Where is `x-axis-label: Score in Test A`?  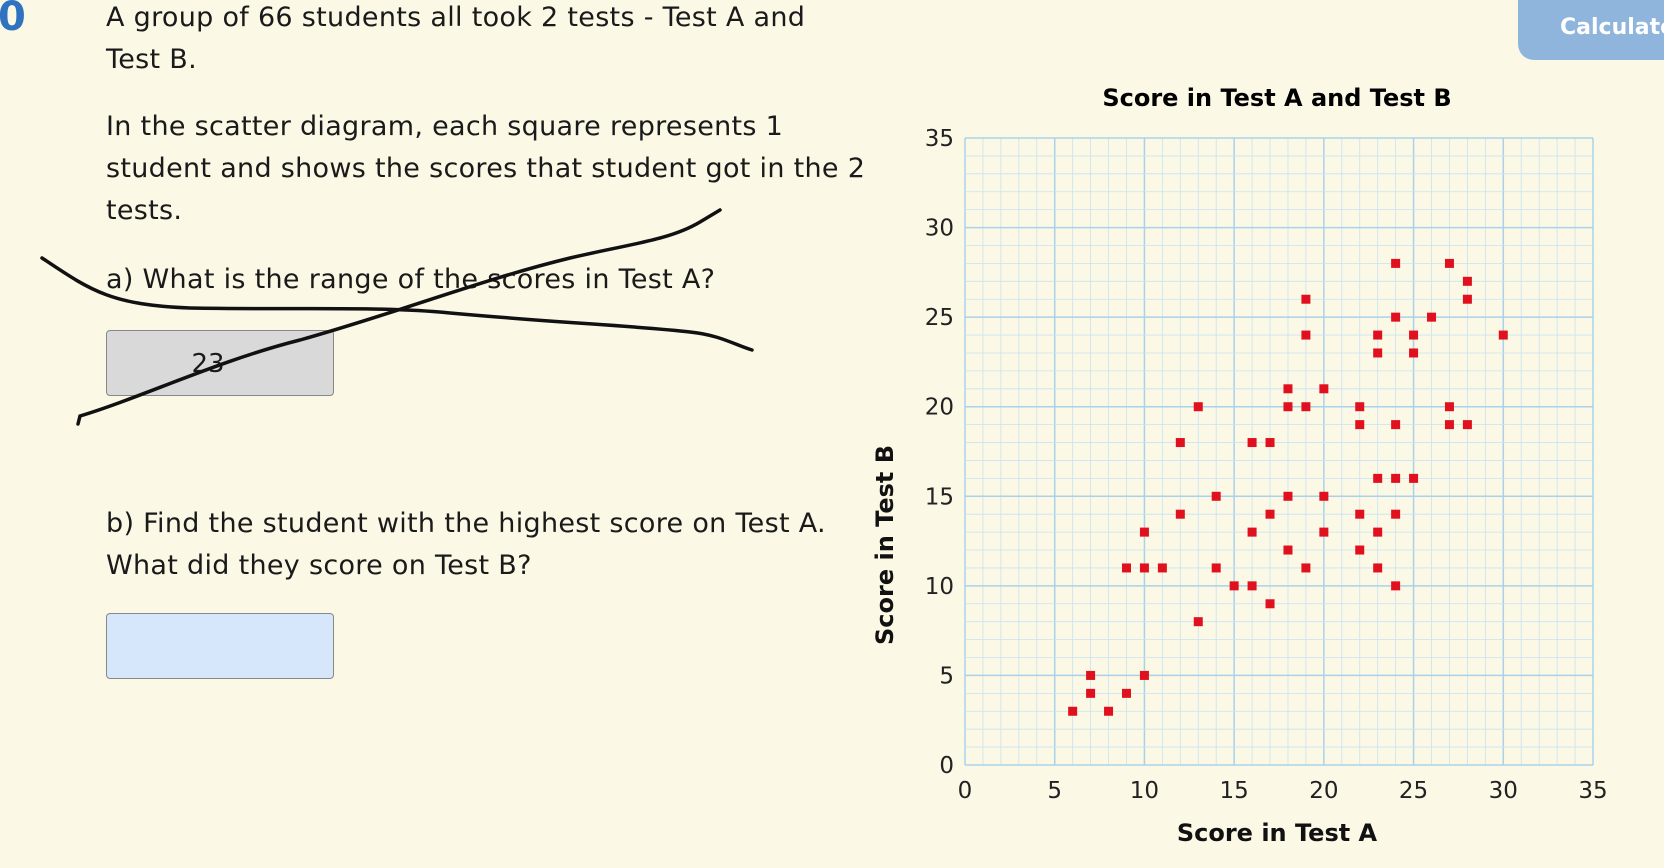 x-axis-label: Score in Test A is located at coordinates (1277, 833).